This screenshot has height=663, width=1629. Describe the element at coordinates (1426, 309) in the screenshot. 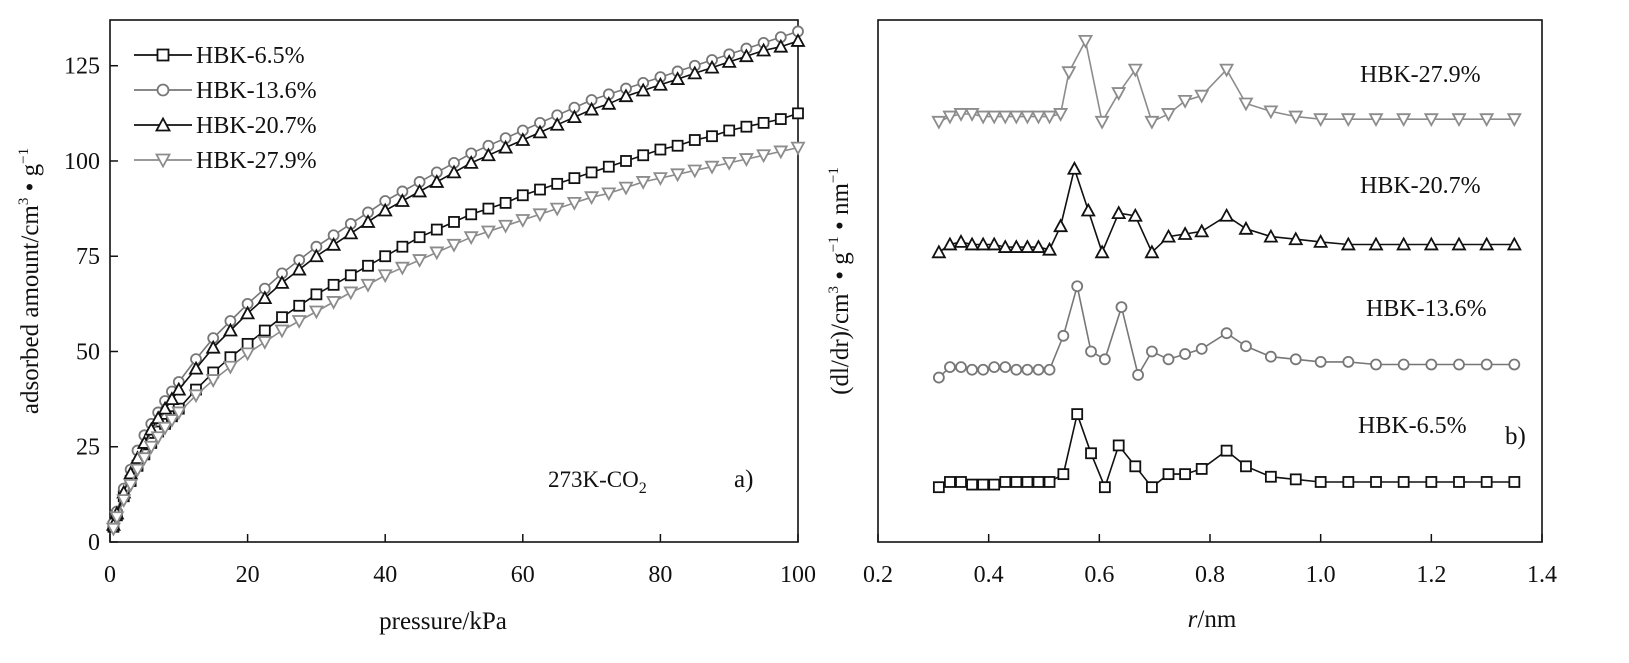

I see `curve-label-hbk-13-6: HBK-13.6%` at that location.